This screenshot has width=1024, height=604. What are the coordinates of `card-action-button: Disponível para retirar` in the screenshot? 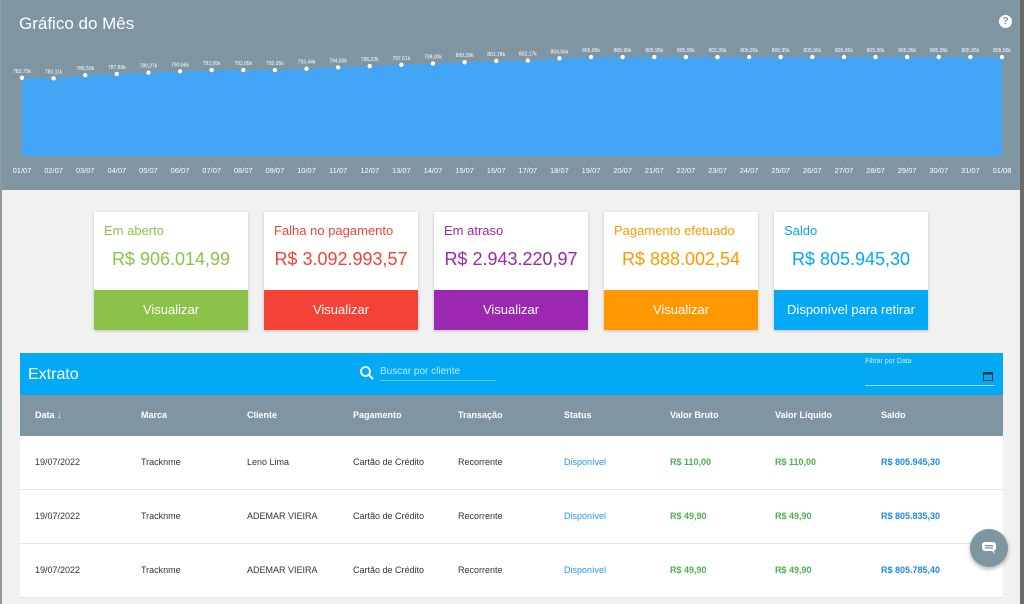 It's located at (851, 310).